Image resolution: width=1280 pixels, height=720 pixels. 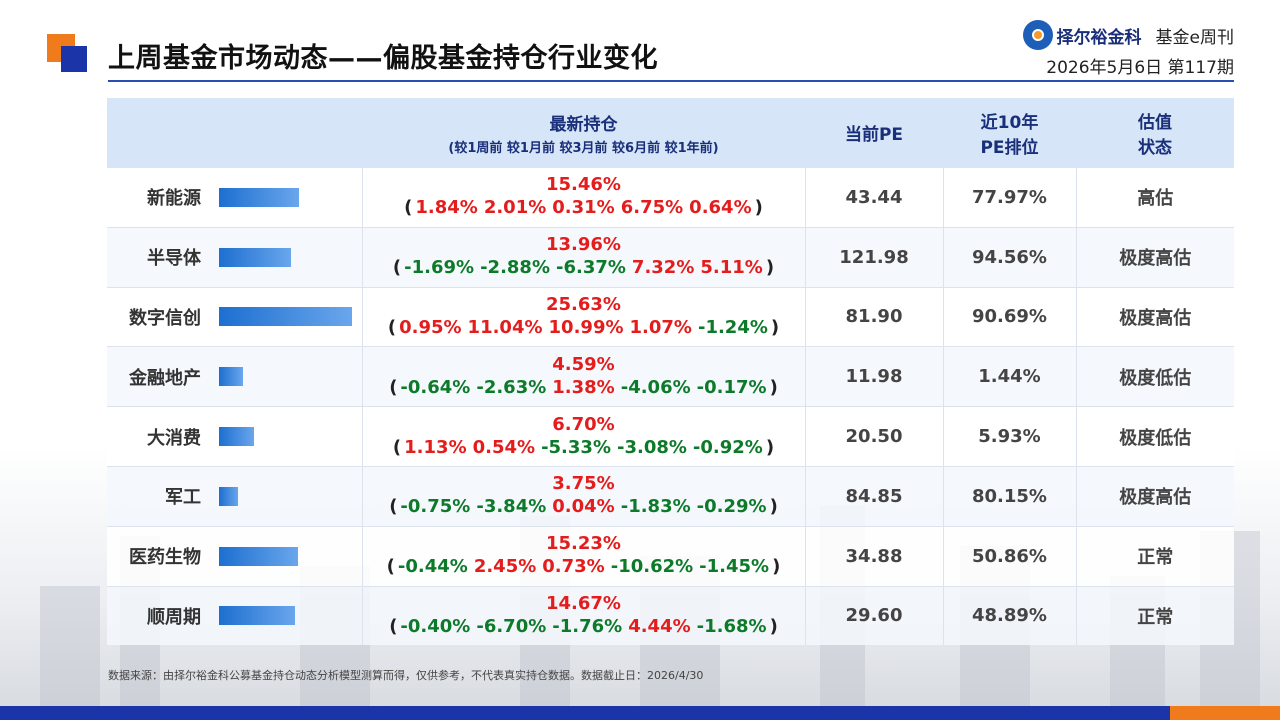 What do you see at coordinates (1010, 197) in the screenshot?
I see `pe-rank-value: 77.97%` at bounding box center [1010, 197].